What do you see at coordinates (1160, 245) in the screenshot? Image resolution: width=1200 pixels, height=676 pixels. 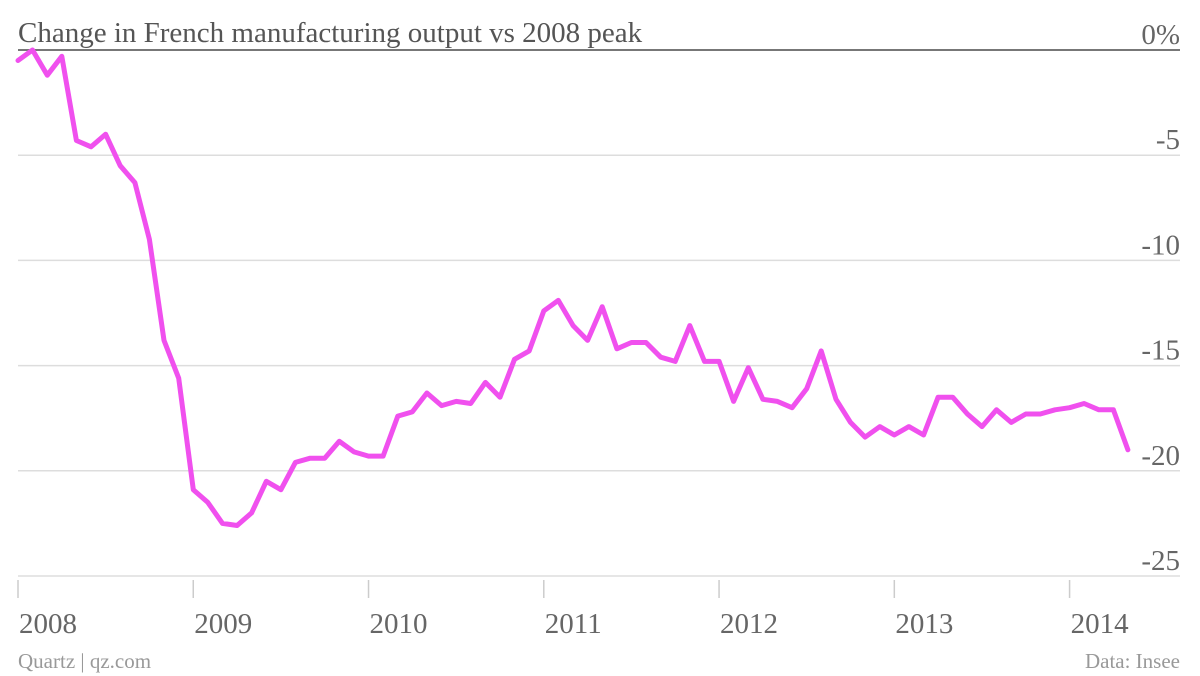 I see `y-tick-label: -10` at bounding box center [1160, 245].